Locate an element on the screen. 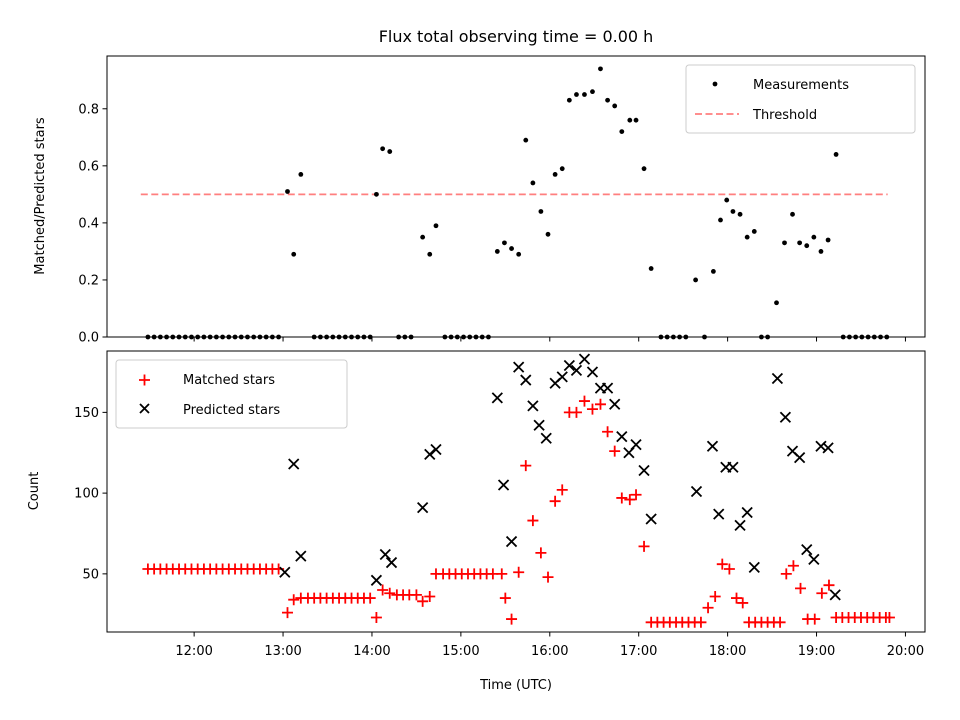  count-y-tick-label: 150 is located at coordinates (86, 413).